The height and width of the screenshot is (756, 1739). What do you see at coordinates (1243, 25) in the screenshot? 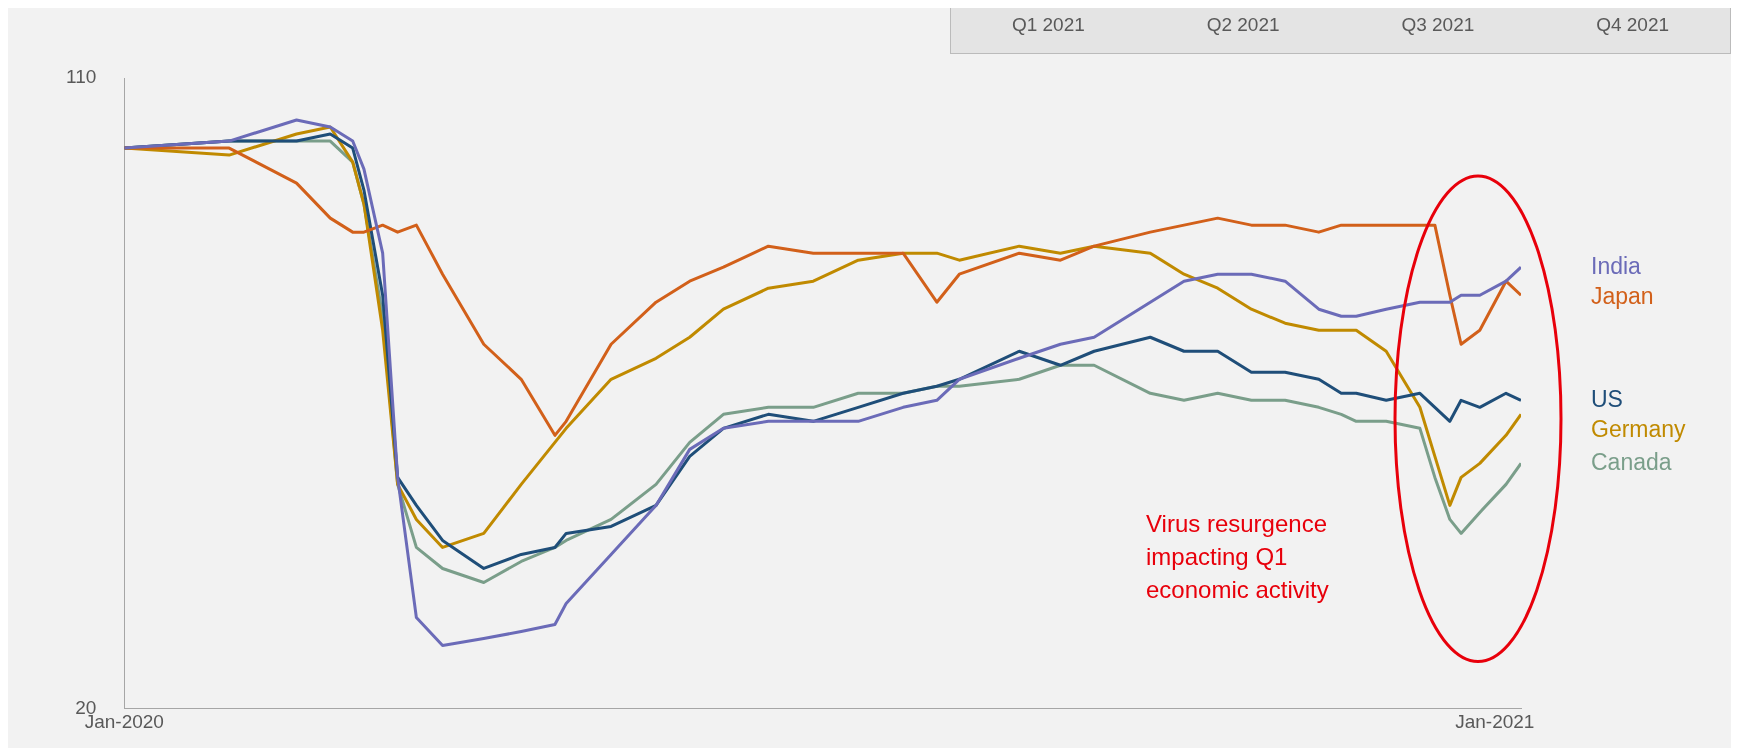
I see `text: Q2 2021` at bounding box center [1243, 25].